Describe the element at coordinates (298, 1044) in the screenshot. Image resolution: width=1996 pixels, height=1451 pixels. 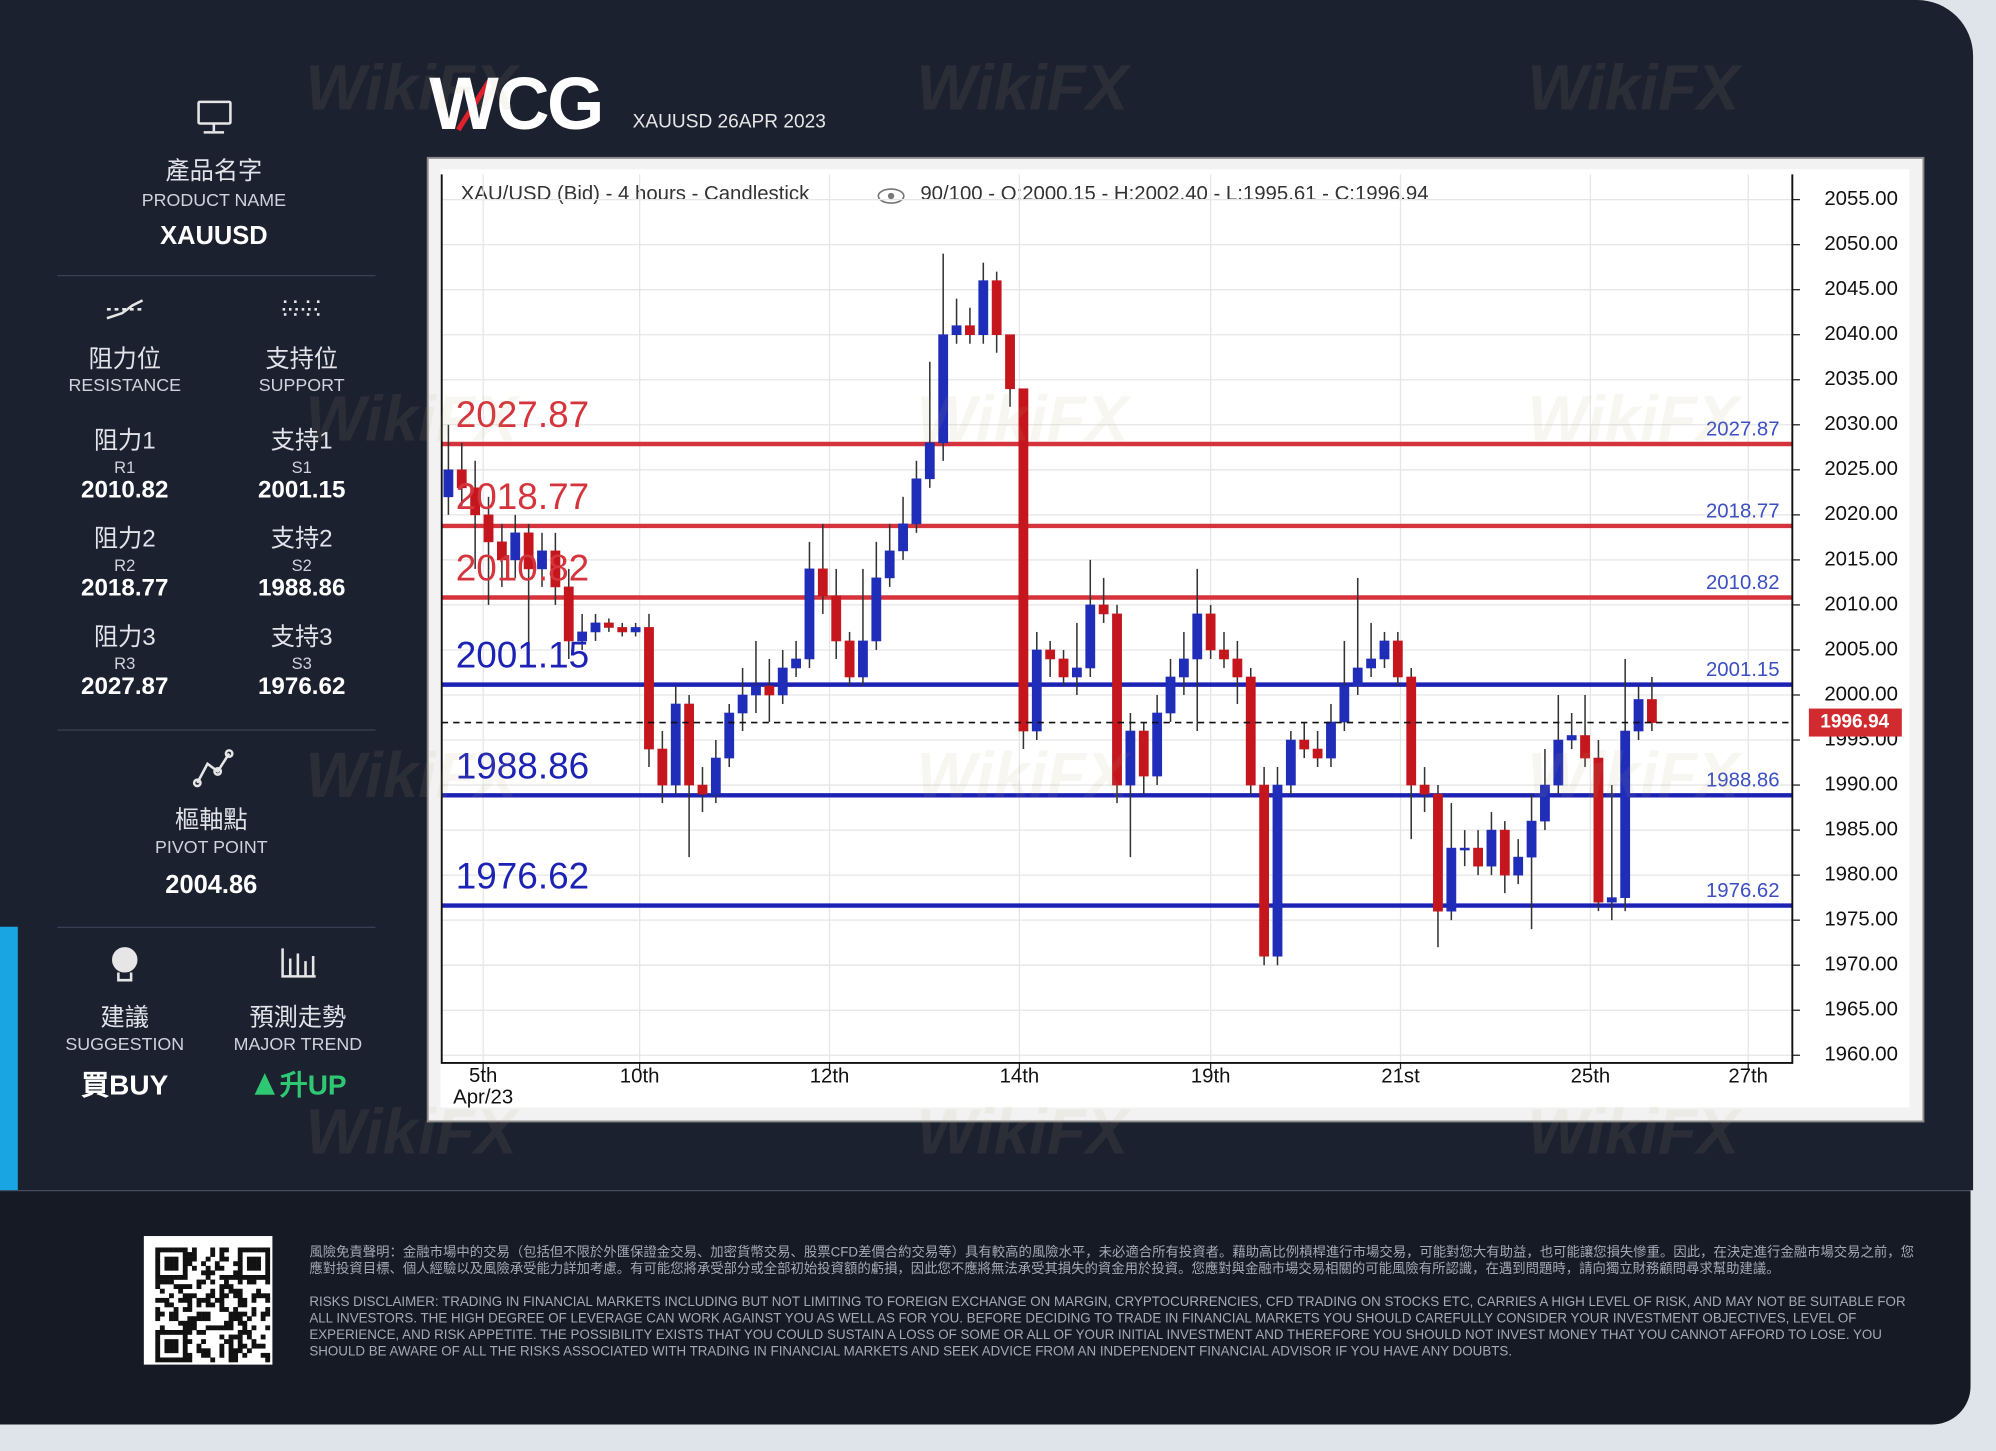
I see `label-en: MAJOR TREND` at that location.